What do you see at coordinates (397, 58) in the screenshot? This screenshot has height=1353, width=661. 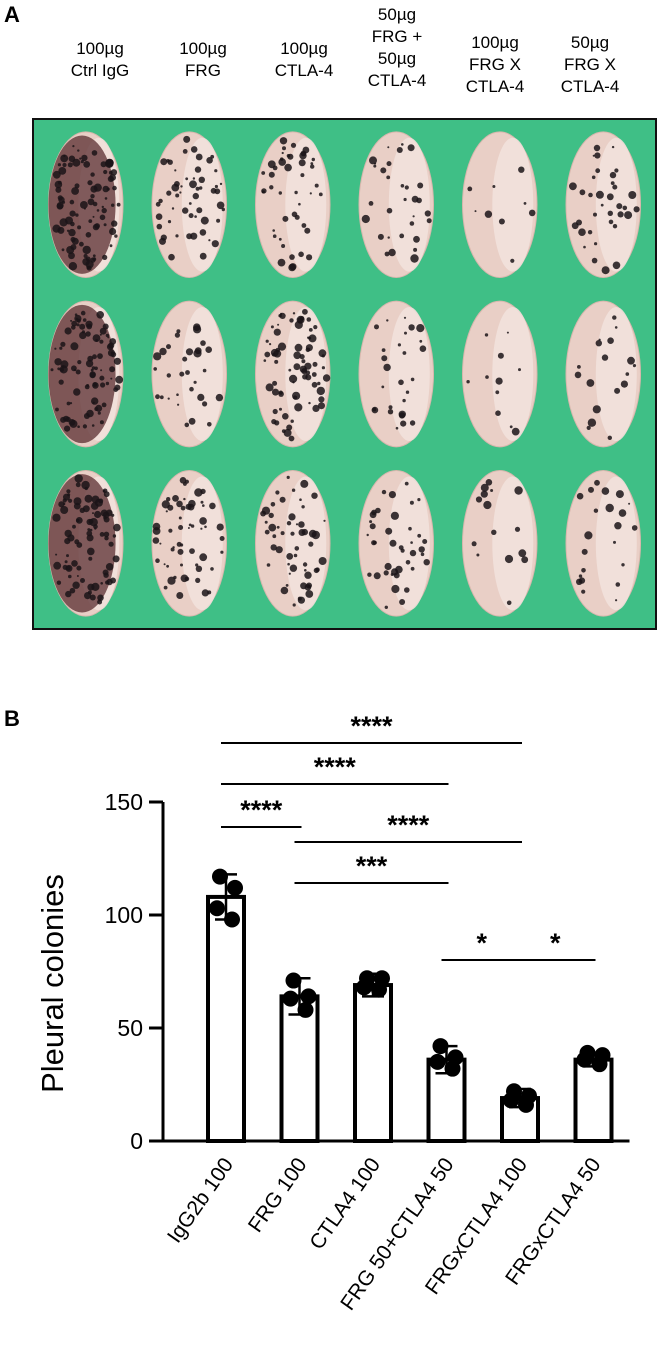 I see `column-label-line: 50µg` at bounding box center [397, 58].